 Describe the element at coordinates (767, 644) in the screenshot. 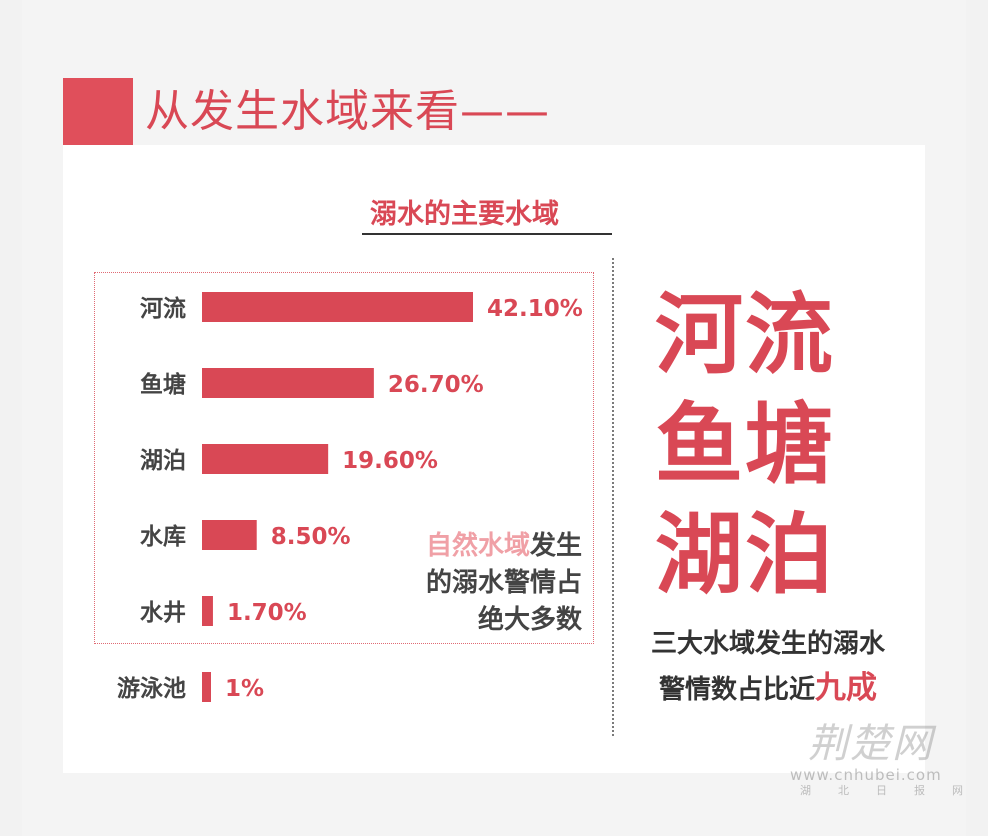

I see `summary-line1: 三大水域发生的溺水` at that location.